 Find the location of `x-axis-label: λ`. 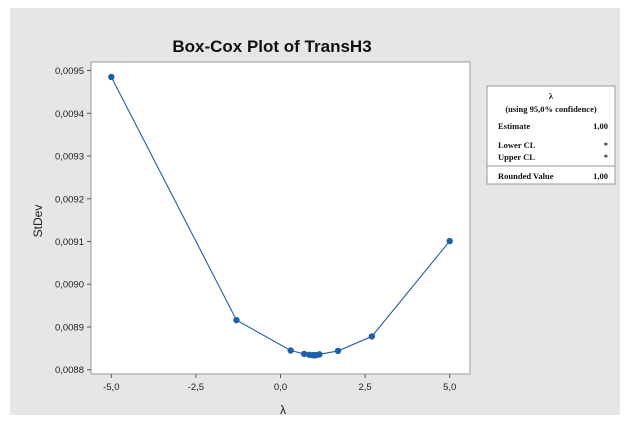

x-axis-label: λ is located at coordinates (283, 410).